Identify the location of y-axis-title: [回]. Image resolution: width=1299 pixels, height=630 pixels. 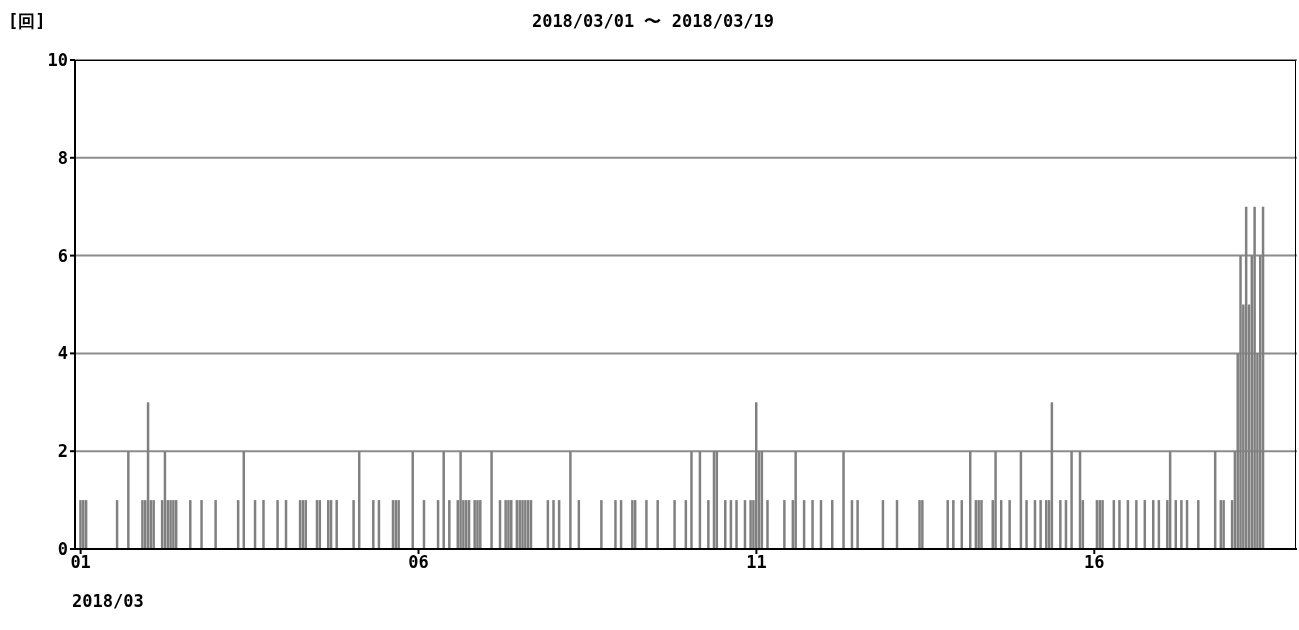
(27, 21).